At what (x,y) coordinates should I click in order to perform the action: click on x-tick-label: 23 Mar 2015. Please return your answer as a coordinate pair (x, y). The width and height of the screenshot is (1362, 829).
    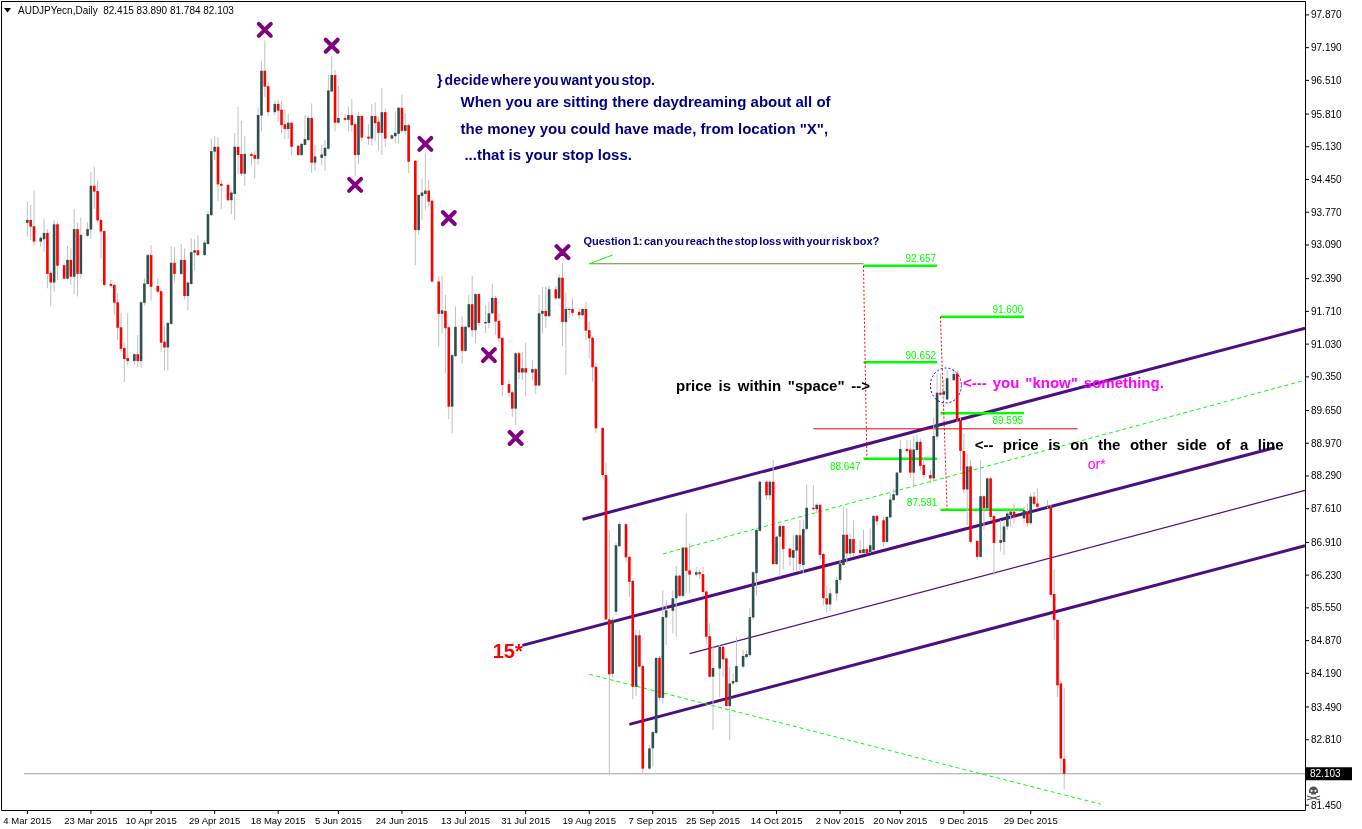
    Looking at the image, I should click on (91, 820).